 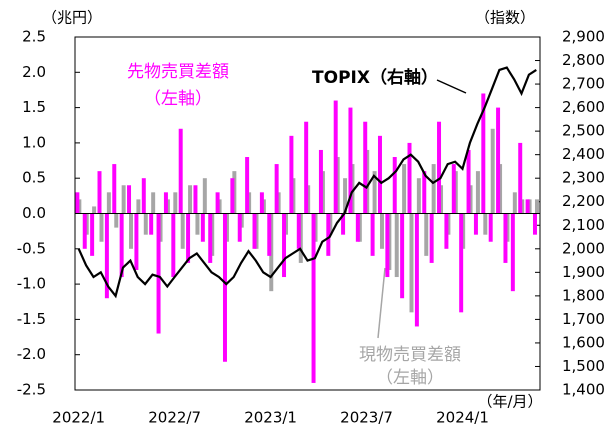 What do you see at coordinates (462, 418) in the screenshot?
I see `x-tick-label: 2024/1` at bounding box center [462, 418].